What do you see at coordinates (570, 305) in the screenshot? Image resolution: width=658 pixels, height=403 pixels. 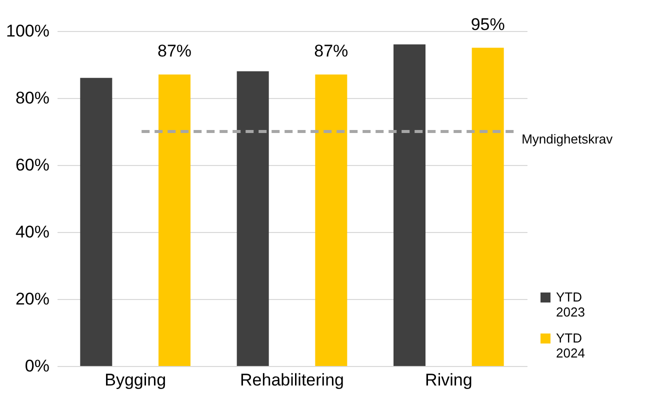 I see `legend-label: YTD 2023` at bounding box center [570, 305].